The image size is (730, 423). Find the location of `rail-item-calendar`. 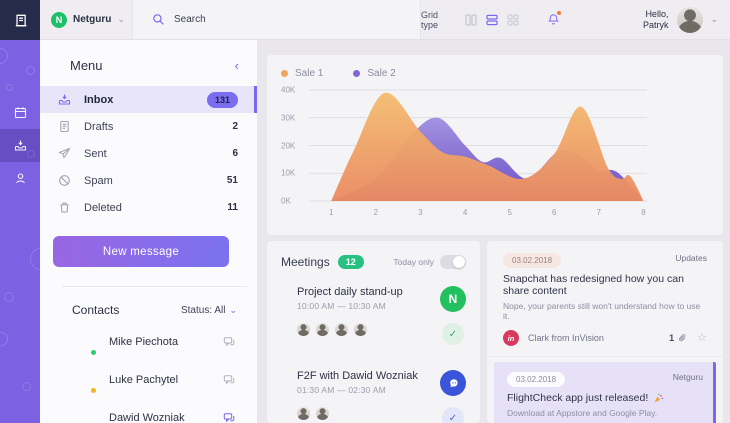

rail-item-calendar is located at coordinates (20, 112).